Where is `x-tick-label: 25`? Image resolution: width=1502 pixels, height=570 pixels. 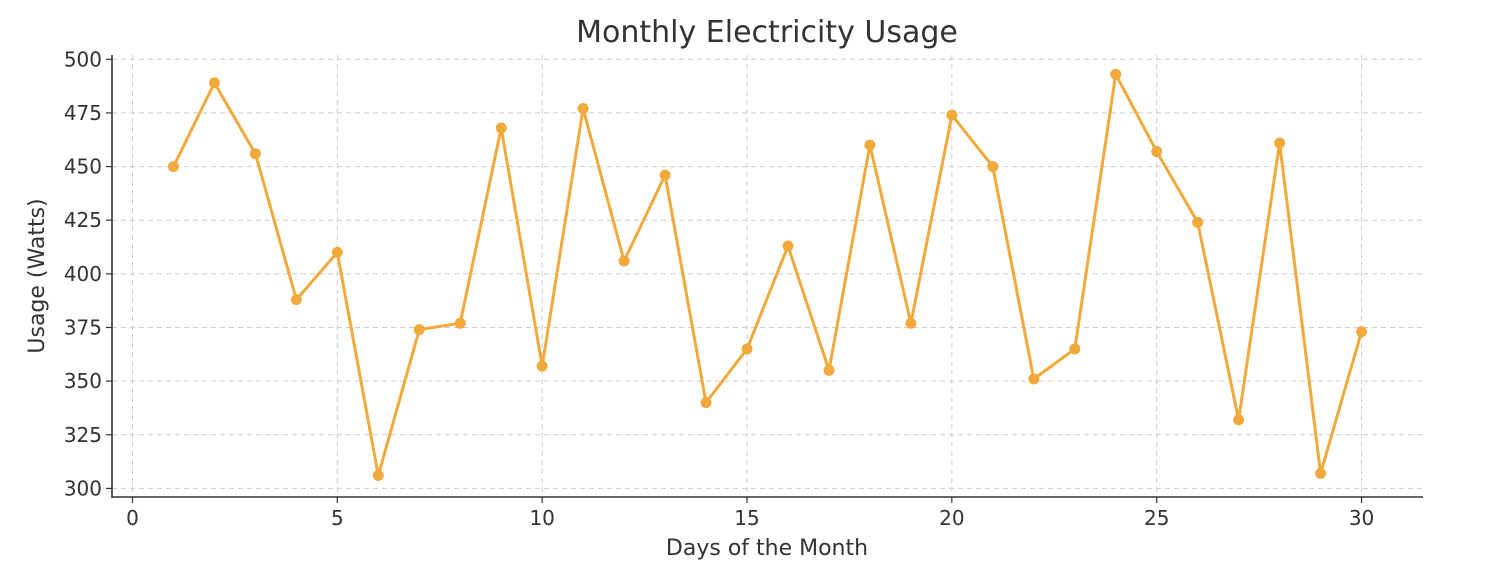 x-tick-label: 25 is located at coordinates (1156, 518).